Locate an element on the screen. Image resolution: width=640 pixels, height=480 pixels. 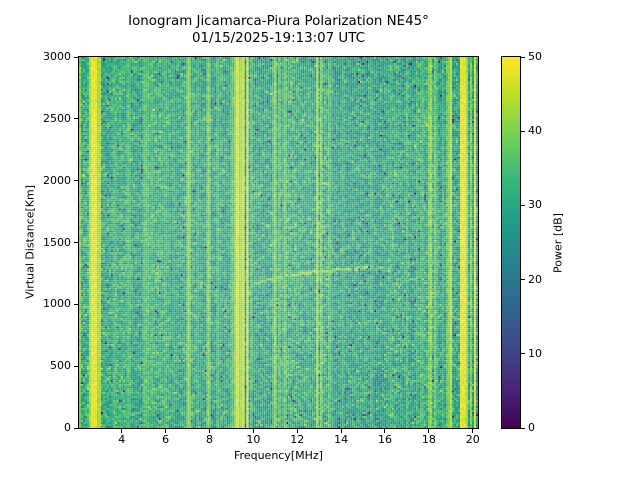
y-tick-label: 500 is located at coordinates (60, 366).